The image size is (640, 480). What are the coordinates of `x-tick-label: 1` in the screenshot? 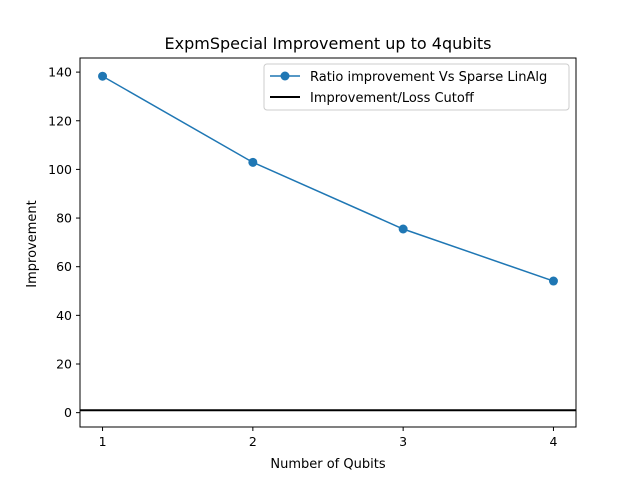 It's located at (103, 441).